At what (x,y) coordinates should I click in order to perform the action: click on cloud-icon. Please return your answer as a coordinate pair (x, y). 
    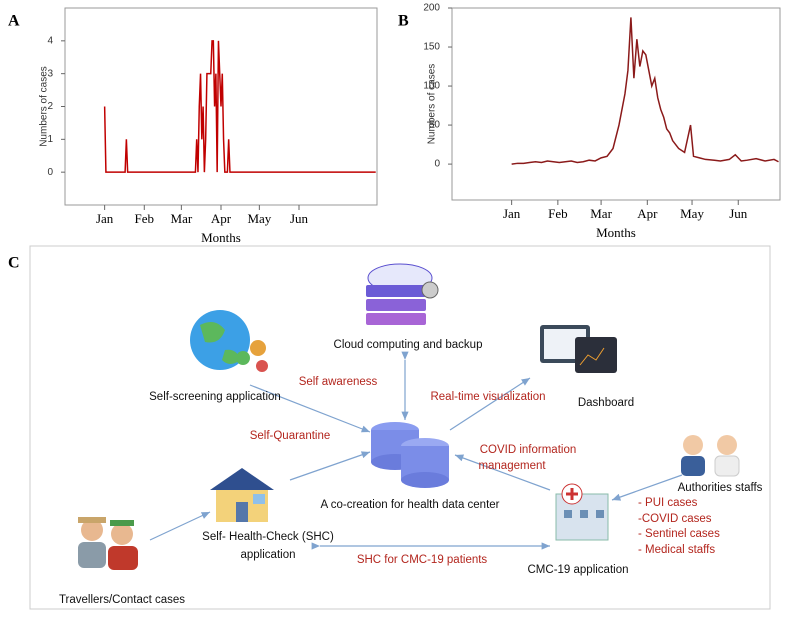
    Looking at the image, I should click on (402, 294).